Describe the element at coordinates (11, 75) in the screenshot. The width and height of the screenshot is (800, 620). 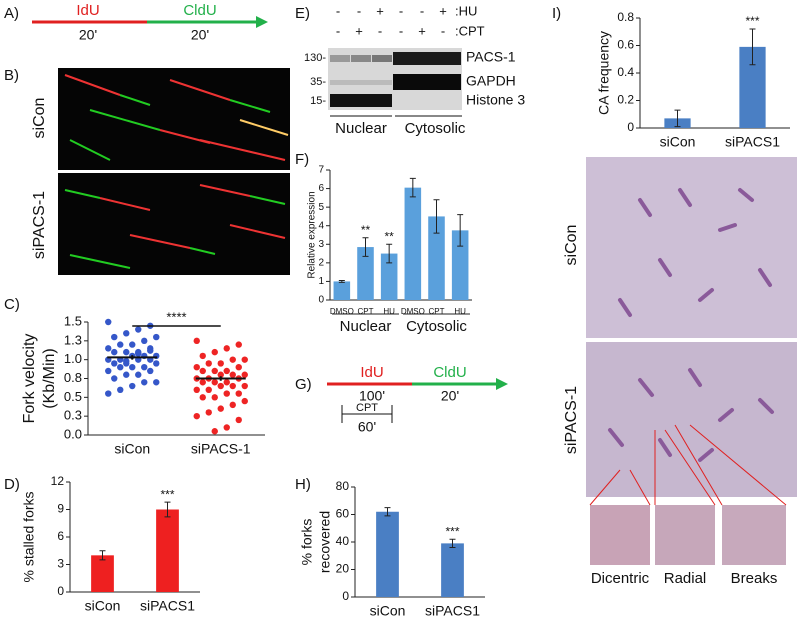
I see `panel-label: B)` at that location.